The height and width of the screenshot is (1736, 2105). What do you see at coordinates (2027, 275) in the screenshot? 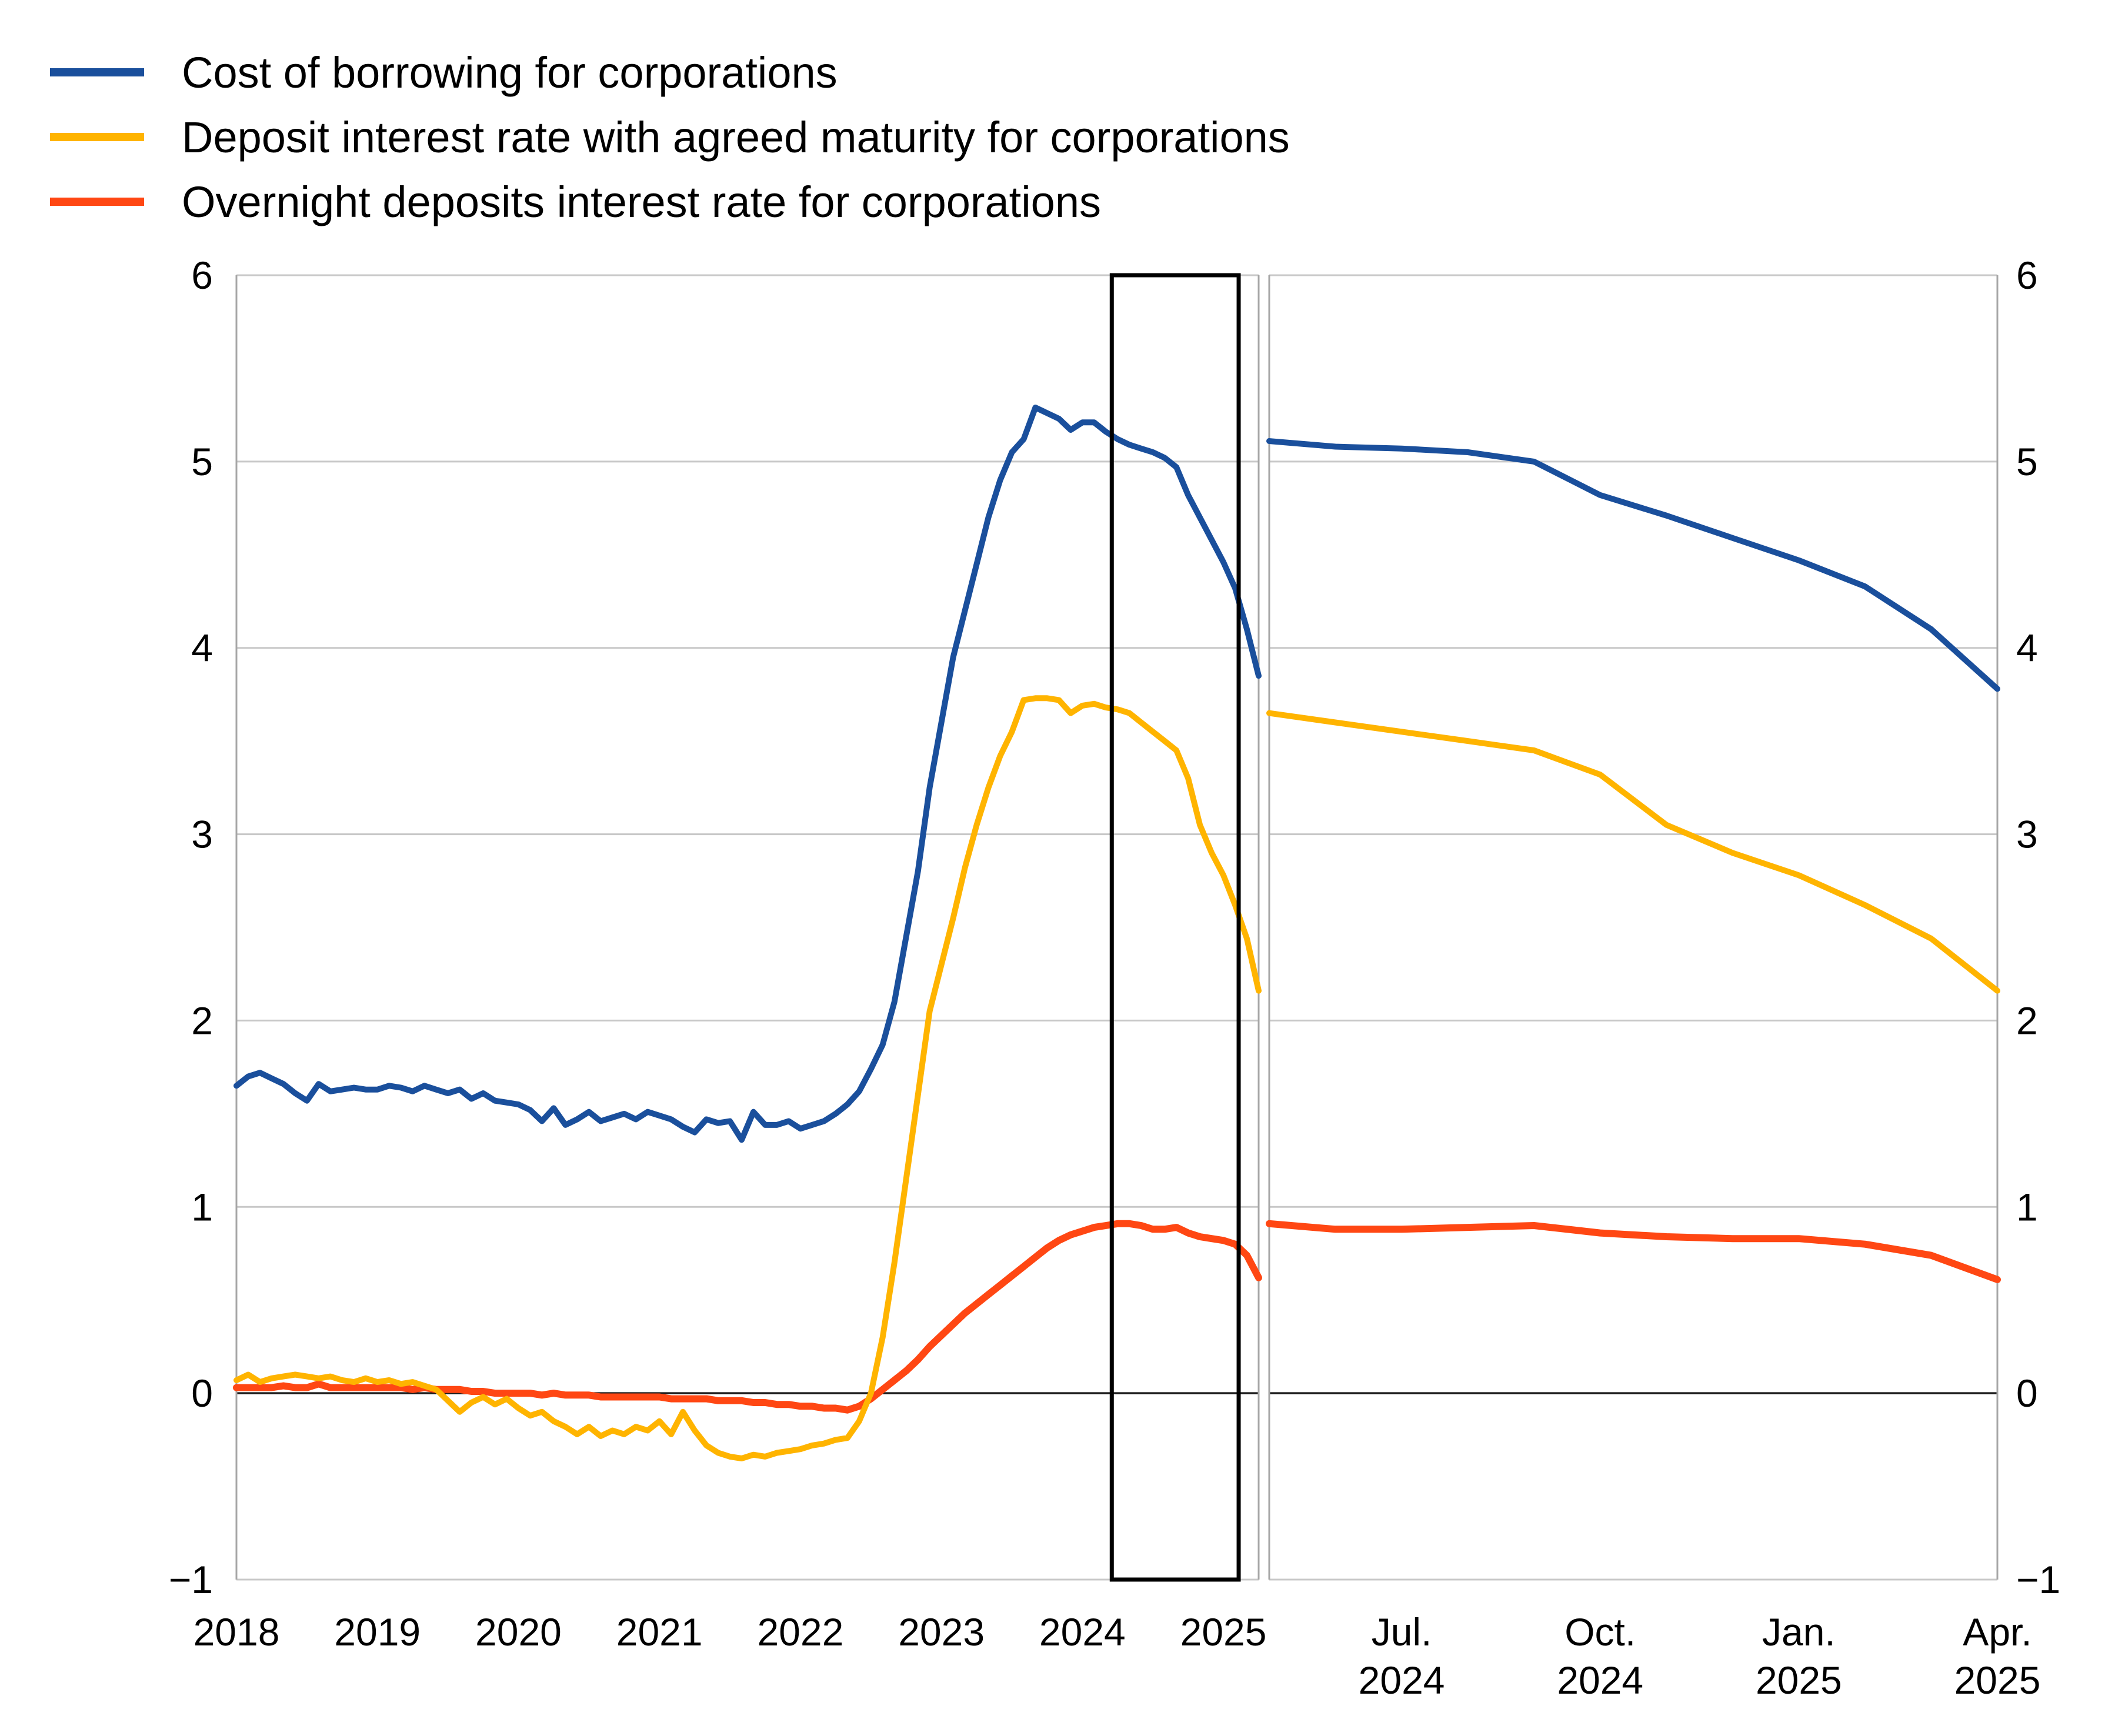
I see `y-tick-label-right: 6` at bounding box center [2027, 275].